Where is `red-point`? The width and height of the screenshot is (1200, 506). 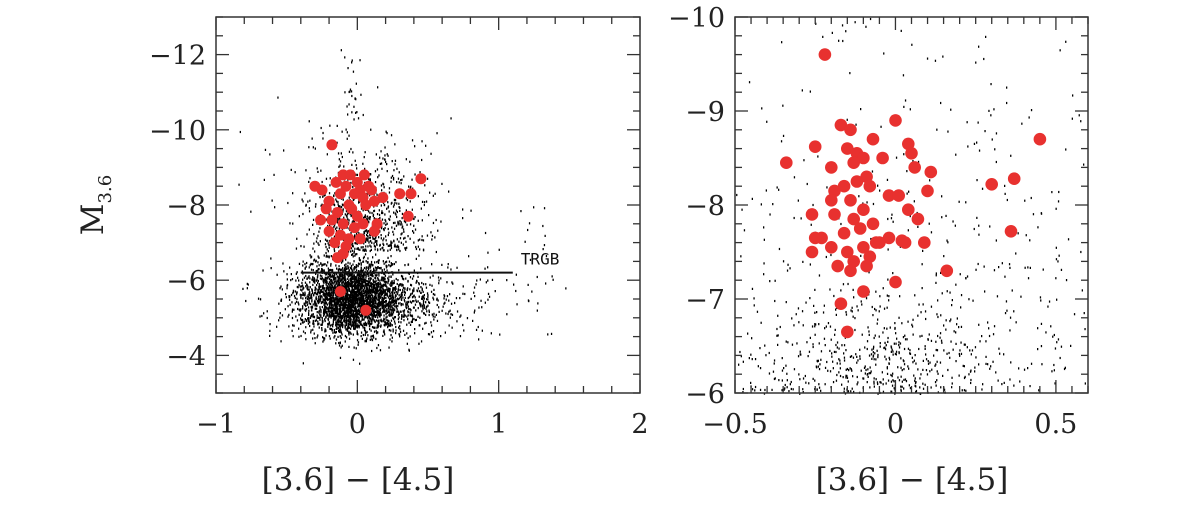
red-point is located at coordinates (346, 186).